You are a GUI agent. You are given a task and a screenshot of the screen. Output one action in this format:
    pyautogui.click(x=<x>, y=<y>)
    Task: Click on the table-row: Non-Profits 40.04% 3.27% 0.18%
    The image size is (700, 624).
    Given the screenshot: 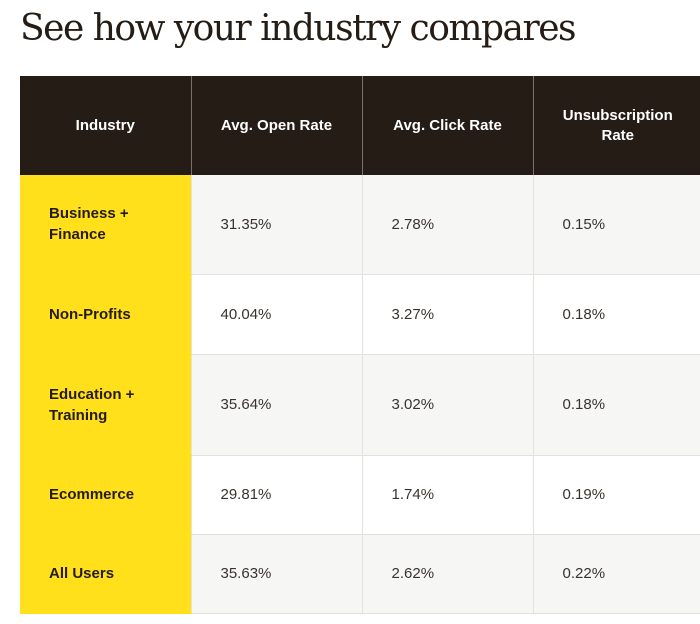 What is the action you would take?
    pyautogui.click(x=360, y=314)
    